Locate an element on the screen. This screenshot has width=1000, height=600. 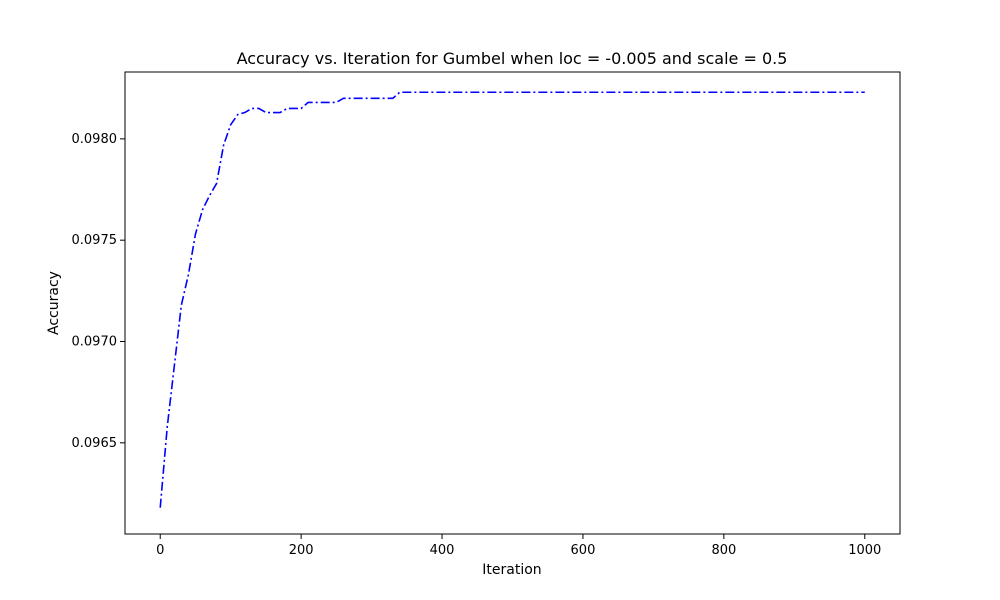
x-axis-label: Iteration is located at coordinates (511, 570).